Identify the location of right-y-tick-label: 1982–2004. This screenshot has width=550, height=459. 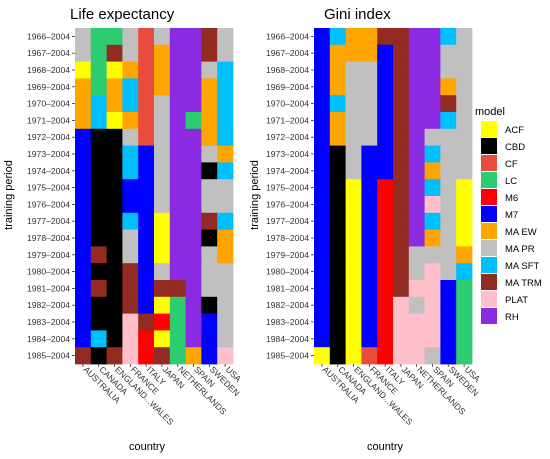
(287, 305).